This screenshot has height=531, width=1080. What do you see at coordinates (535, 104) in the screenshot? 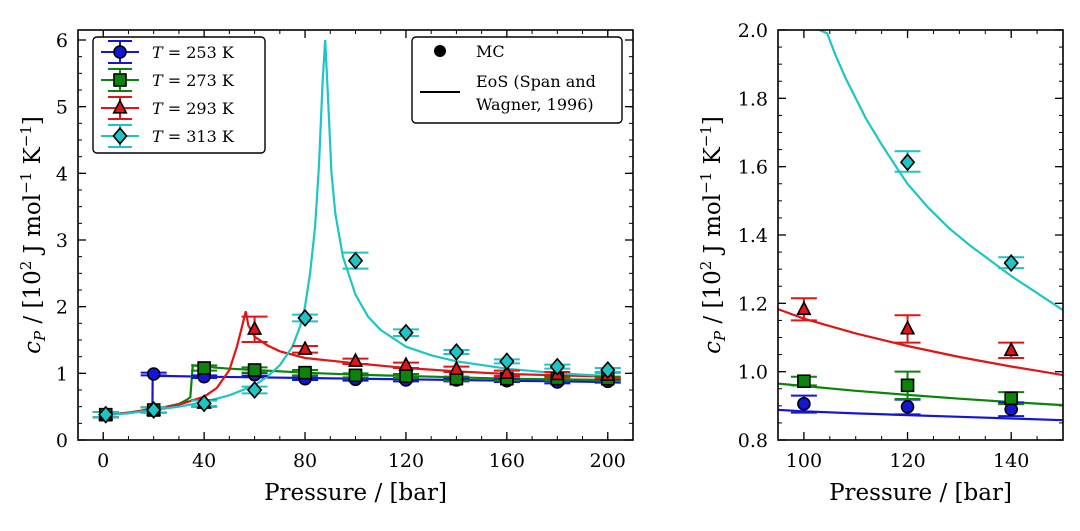
I see `legend-eos-label-2: Wagner, 1996)` at bounding box center [535, 104].